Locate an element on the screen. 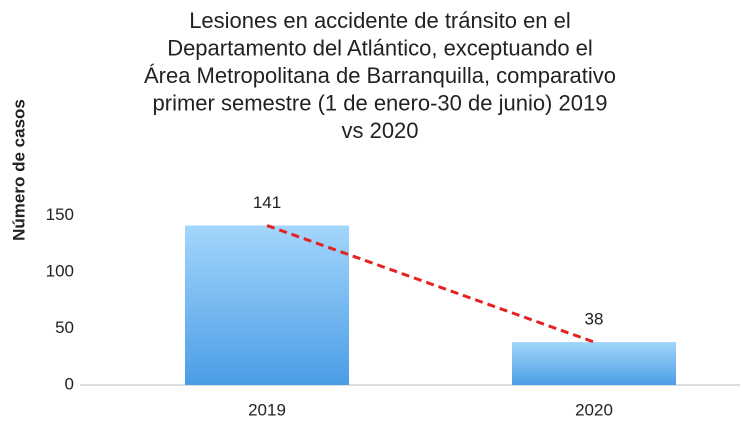 This screenshot has height=429, width=743. chart-title: vs 2020 is located at coordinates (379, 130).